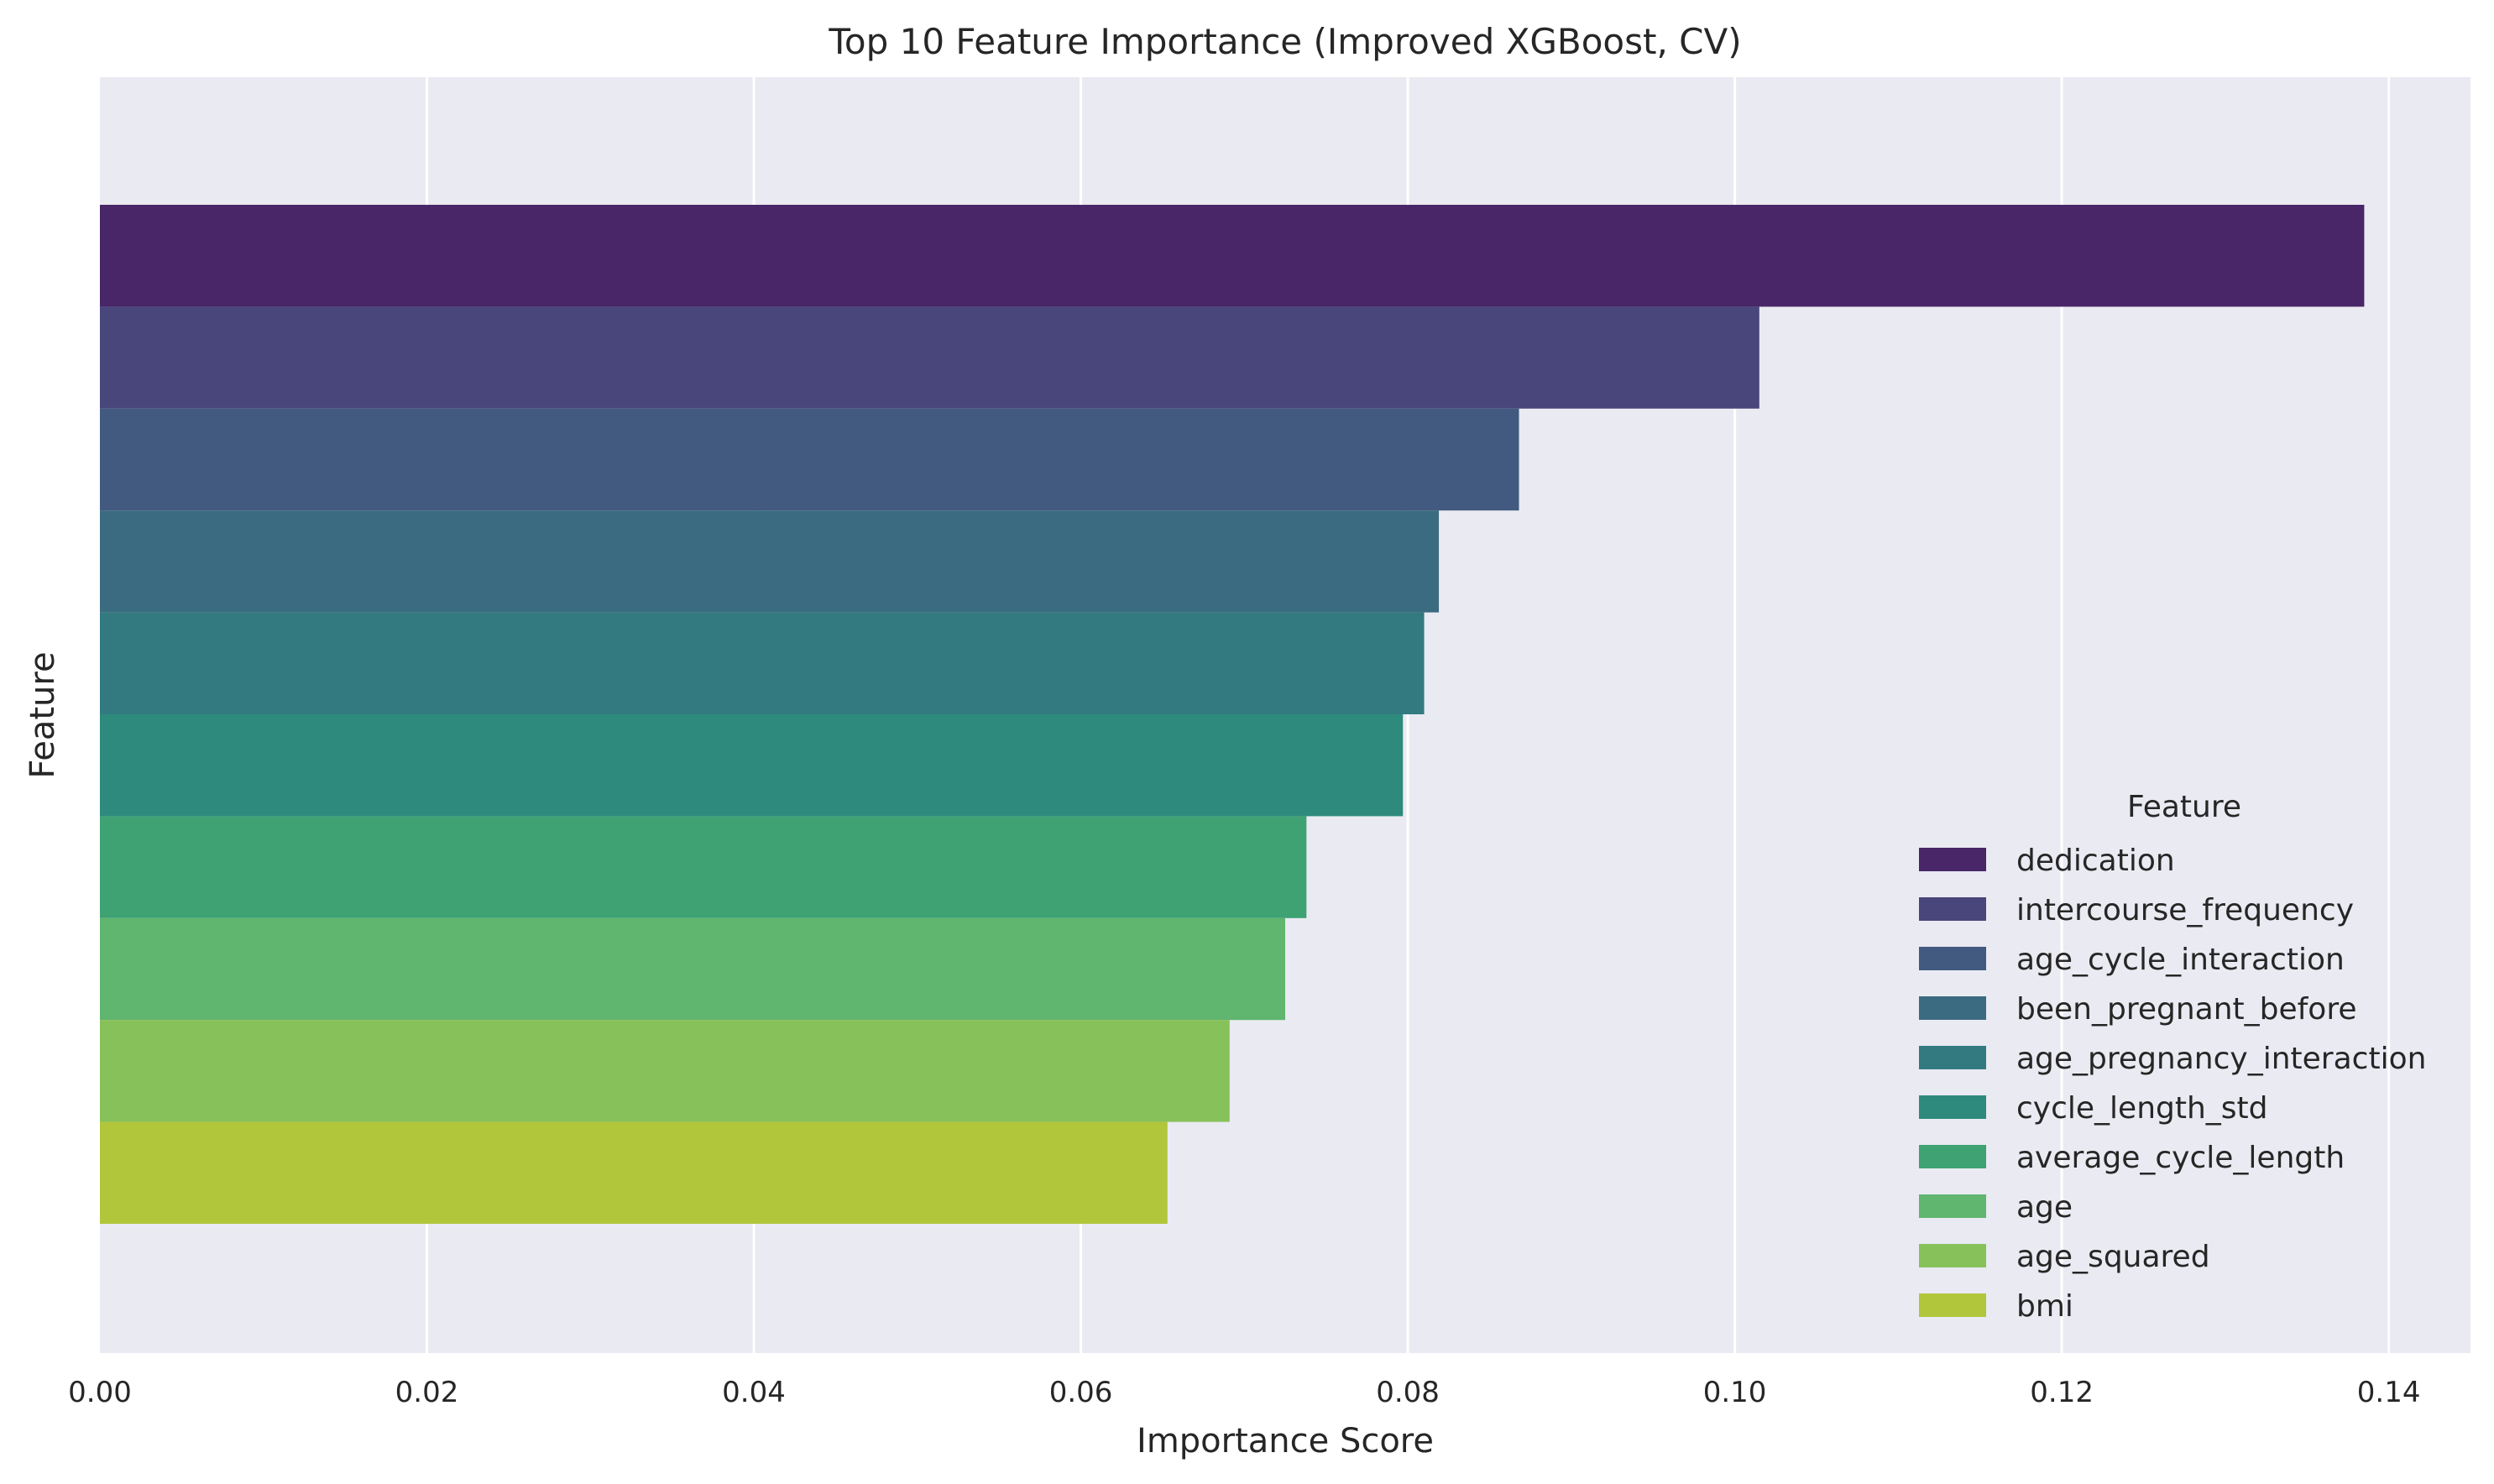  I want to click on bar-age-cycle-interaction, so click(809, 459).